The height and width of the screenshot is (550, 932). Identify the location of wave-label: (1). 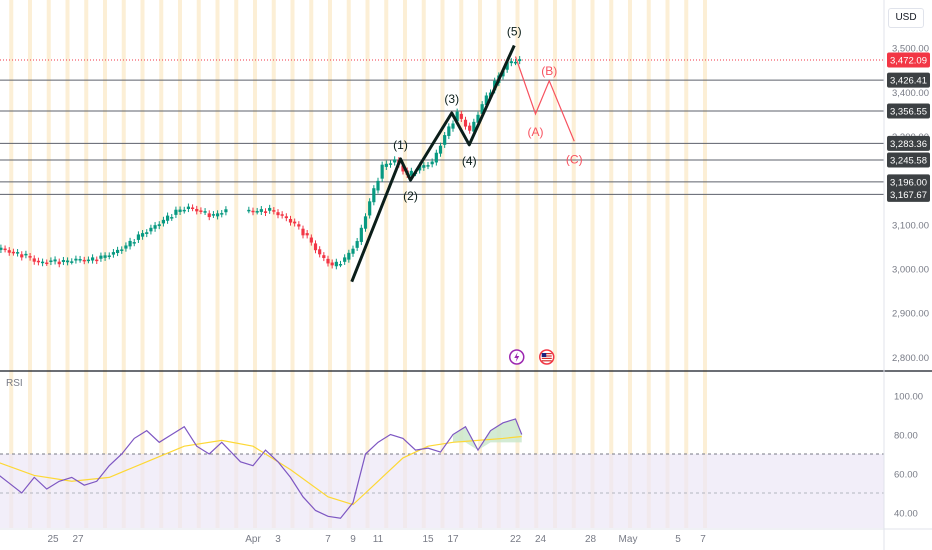
(400, 145).